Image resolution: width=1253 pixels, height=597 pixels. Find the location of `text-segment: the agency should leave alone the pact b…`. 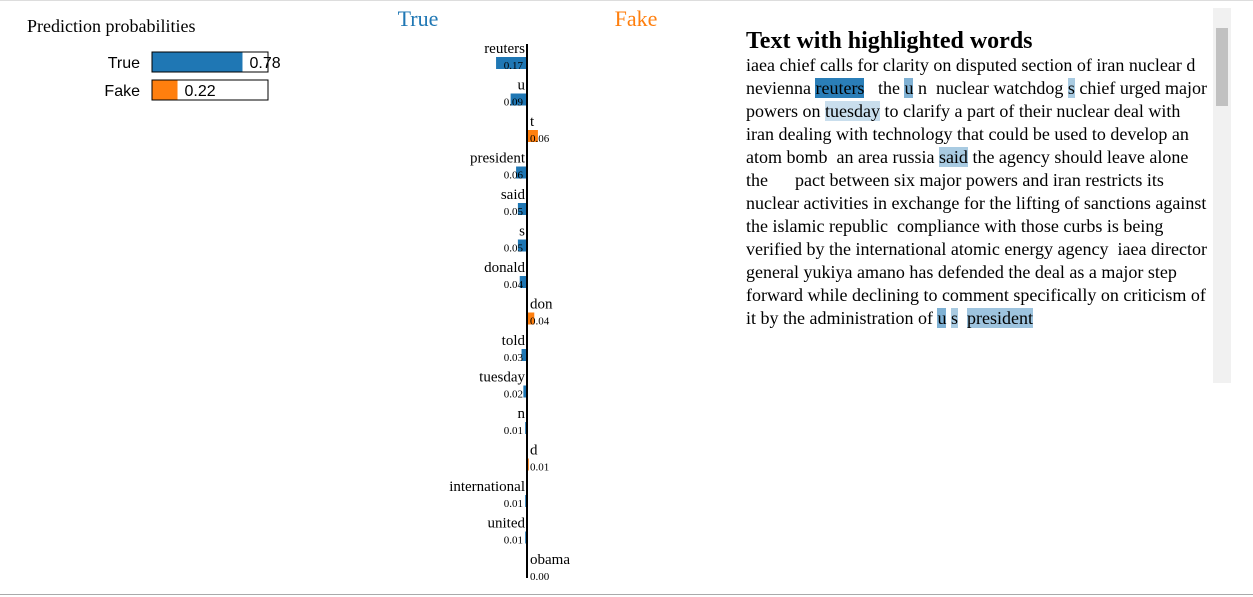

text-segment: the agency should leave alone the pact b… is located at coordinates (979, 237).